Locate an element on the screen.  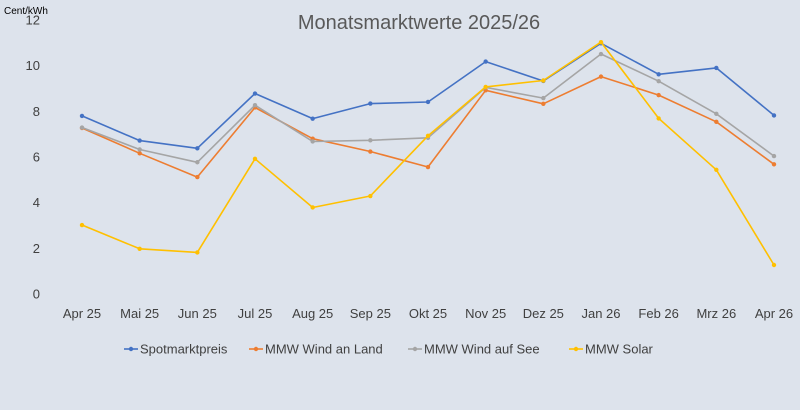
x-tick-label: Jan 26 is located at coordinates (600, 313).